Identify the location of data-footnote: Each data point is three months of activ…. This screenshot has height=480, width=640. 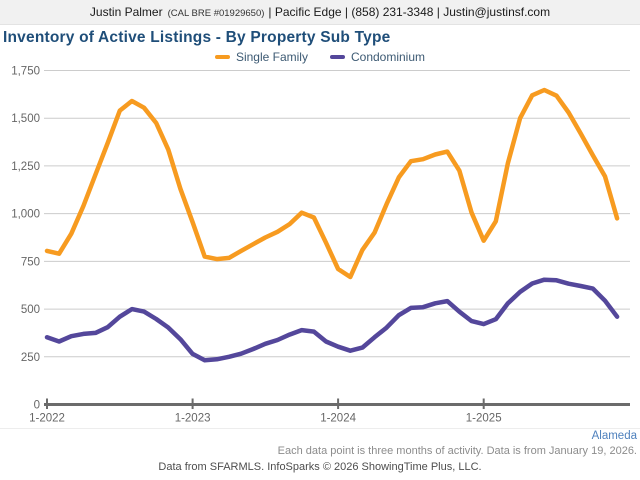
(457, 451).